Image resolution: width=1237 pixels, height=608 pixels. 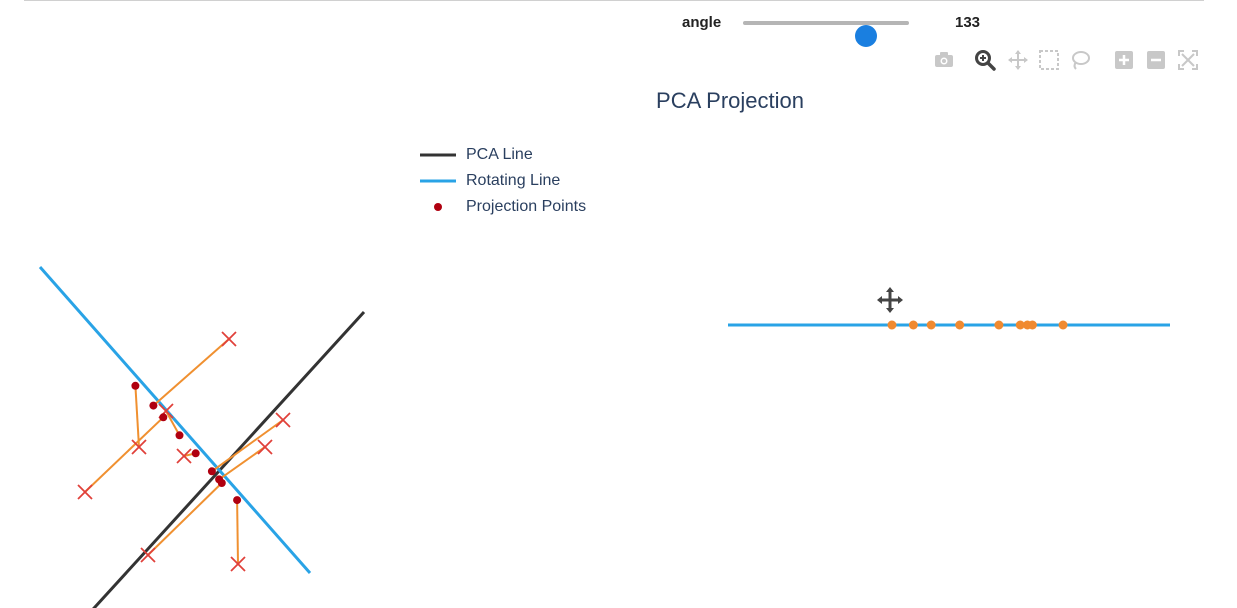 What do you see at coordinates (890, 300) in the screenshot?
I see `move-cursor-icon` at bounding box center [890, 300].